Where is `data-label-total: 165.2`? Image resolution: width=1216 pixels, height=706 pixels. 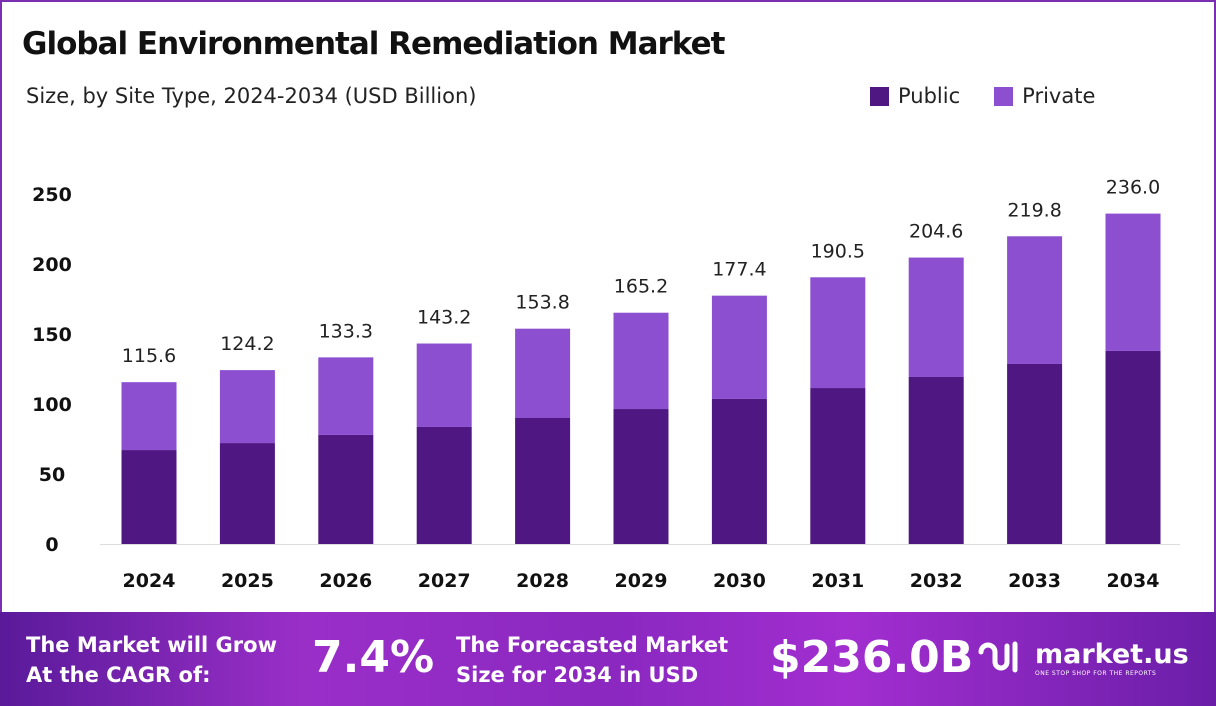 data-label-total: 165.2 is located at coordinates (641, 287).